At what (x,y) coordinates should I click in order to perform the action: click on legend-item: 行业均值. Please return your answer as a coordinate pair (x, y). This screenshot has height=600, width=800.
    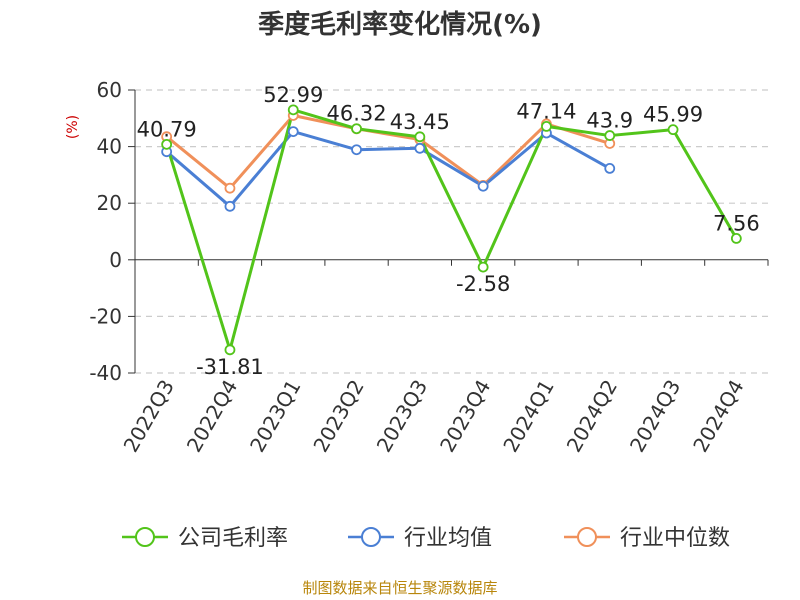
    Looking at the image, I should click on (420, 538).